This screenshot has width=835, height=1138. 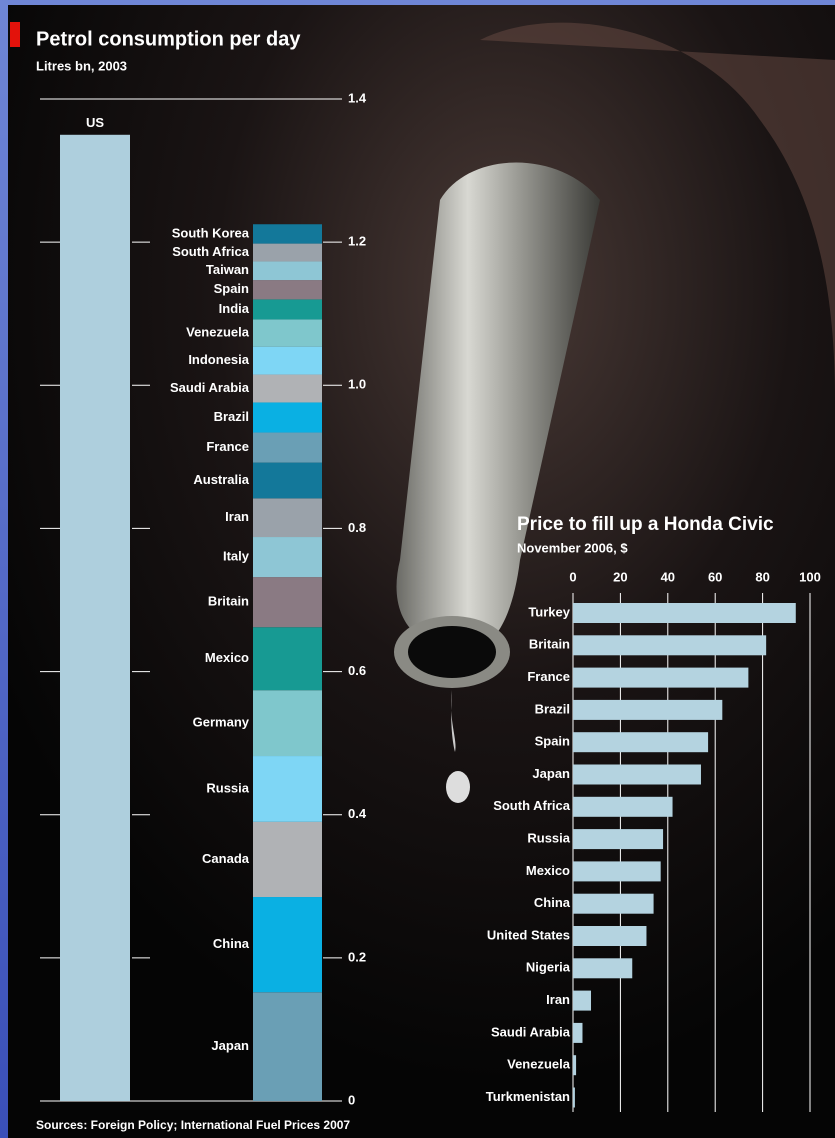 What do you see at coordinates (210, 387) in the screenshot?
I see `segment-label: Saudi Arabia` at bounding box center [210, 387].